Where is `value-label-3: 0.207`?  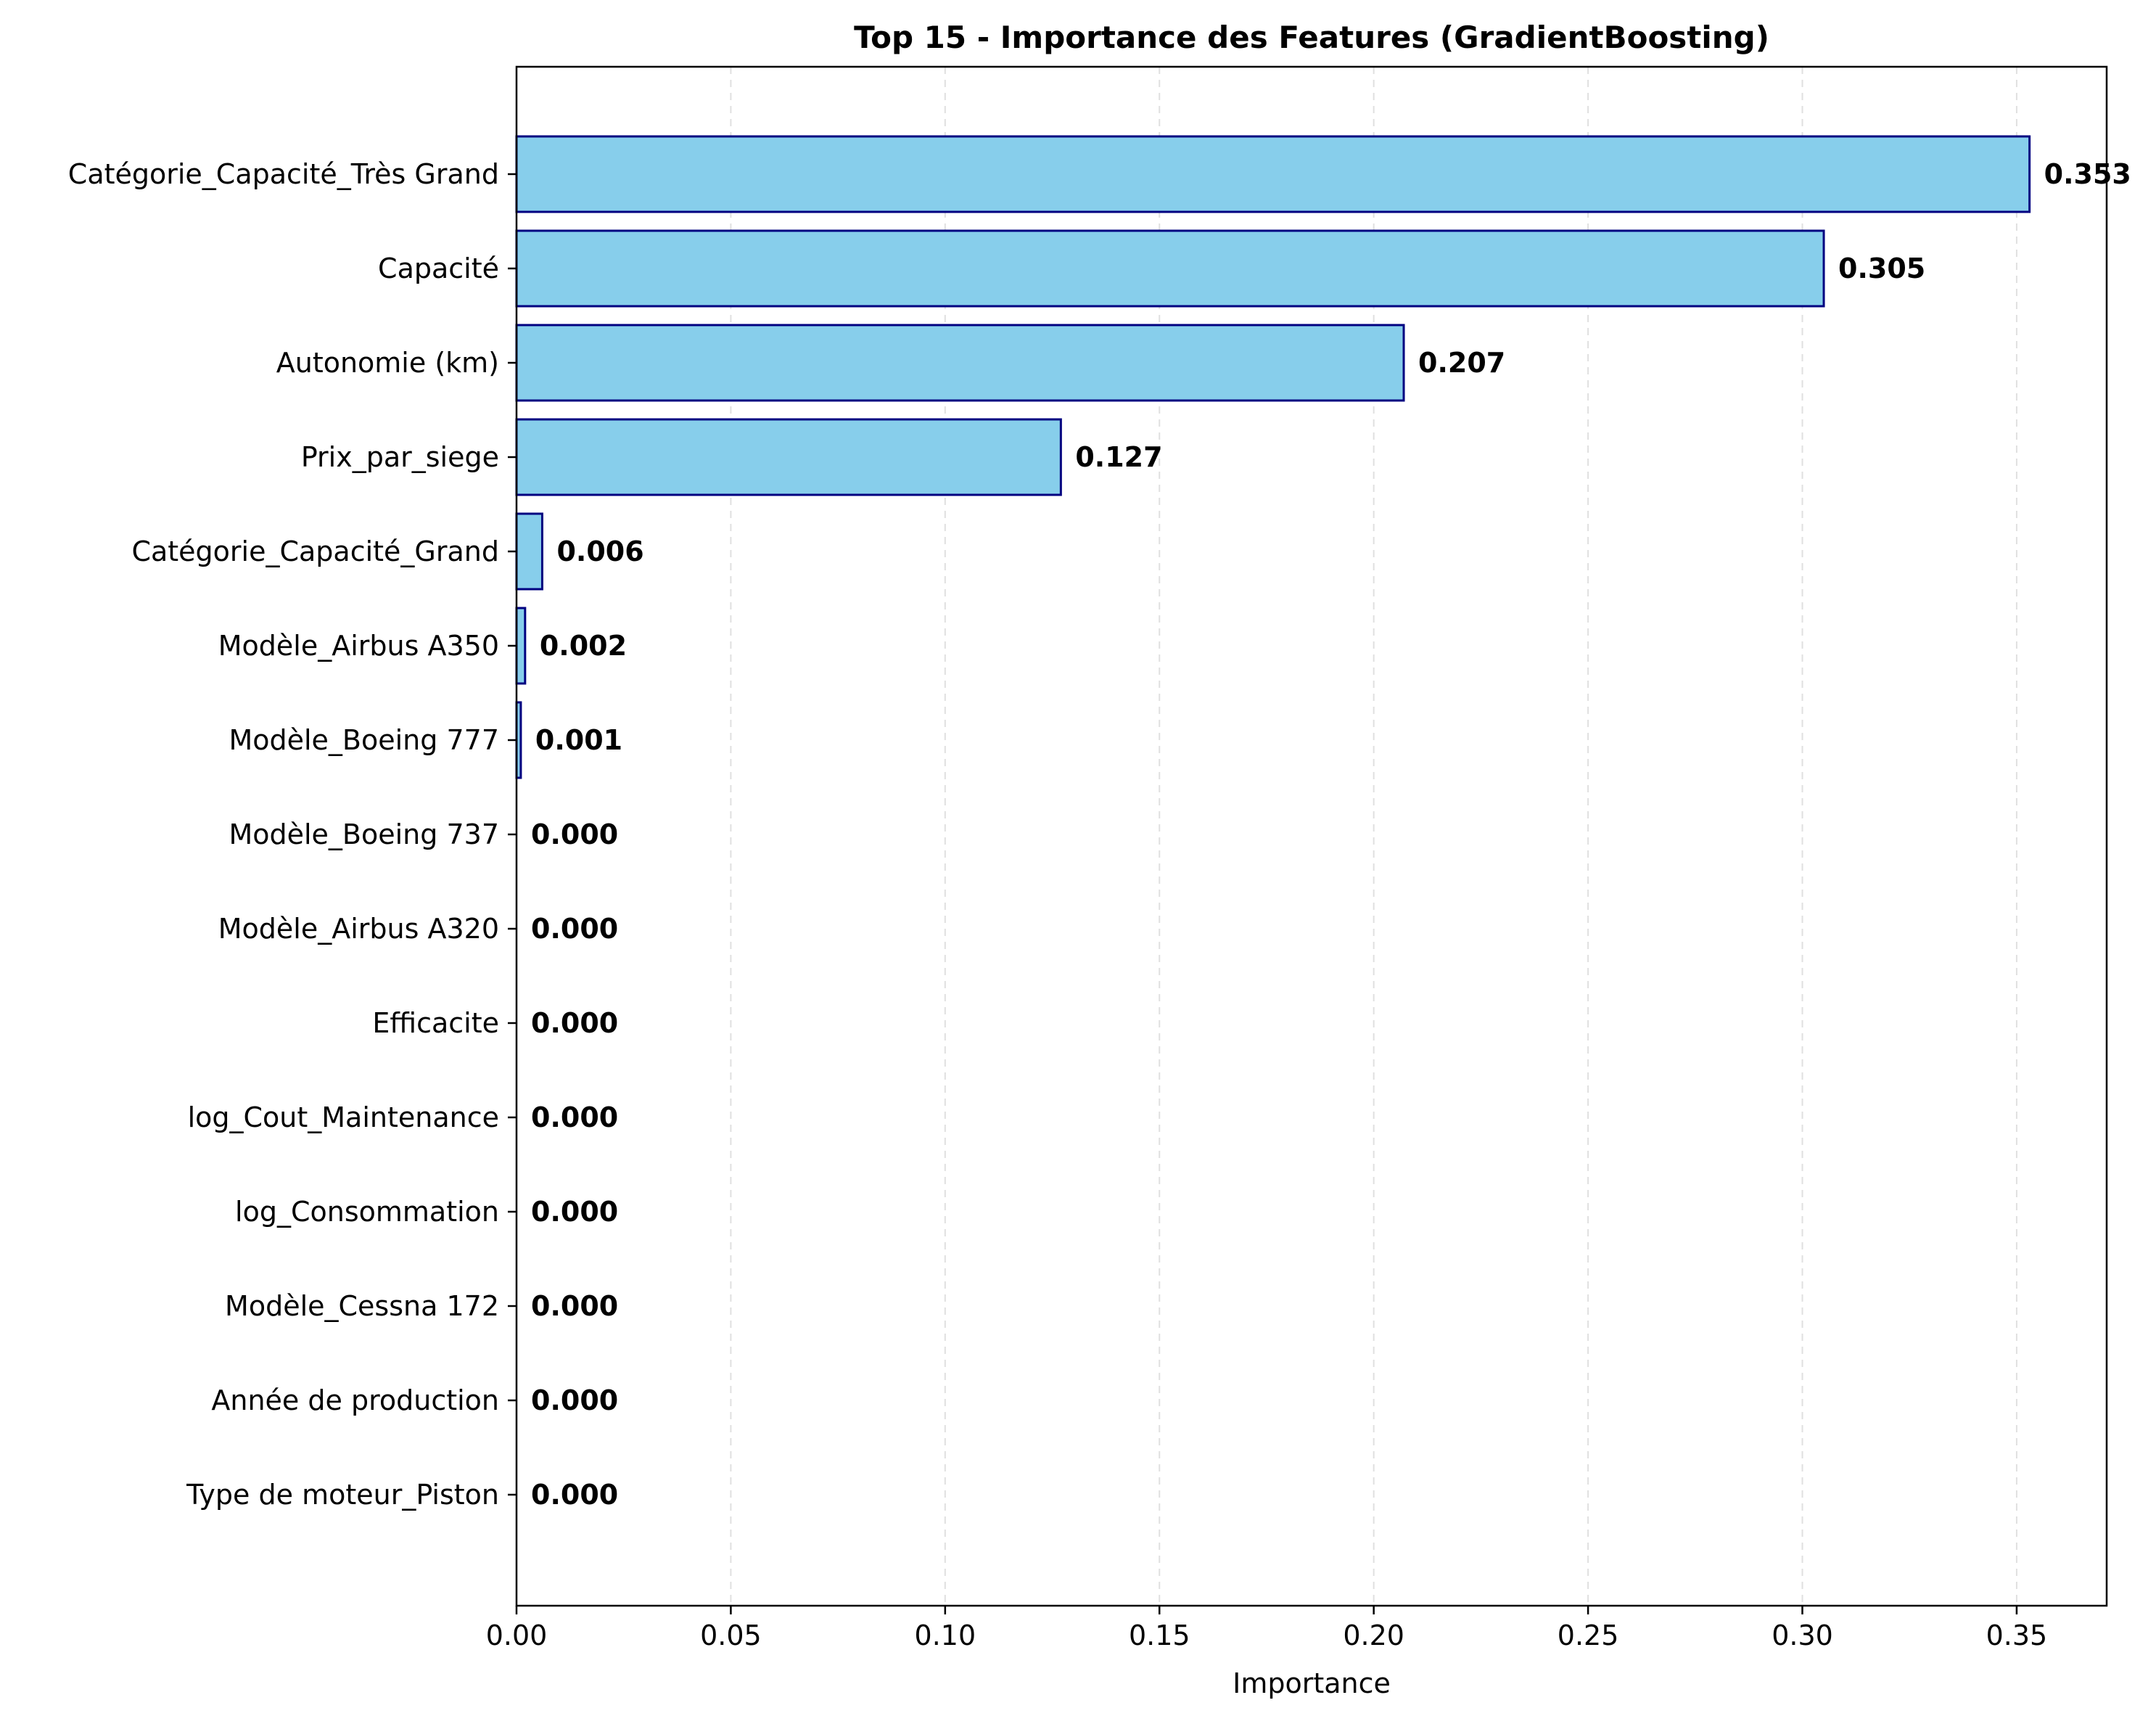
value-label-3: 0.207 is located at coordinates (1461, 363).